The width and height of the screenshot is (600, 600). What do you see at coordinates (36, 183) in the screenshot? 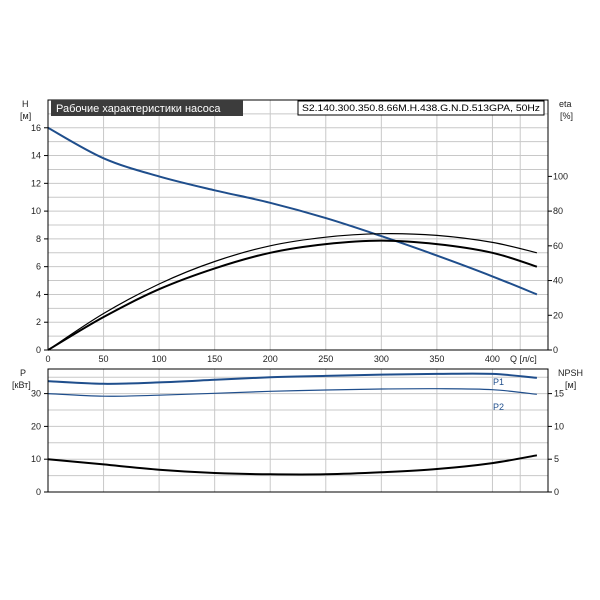
I see `y-left-tick-label: 12` at bounding box center [36, 183].